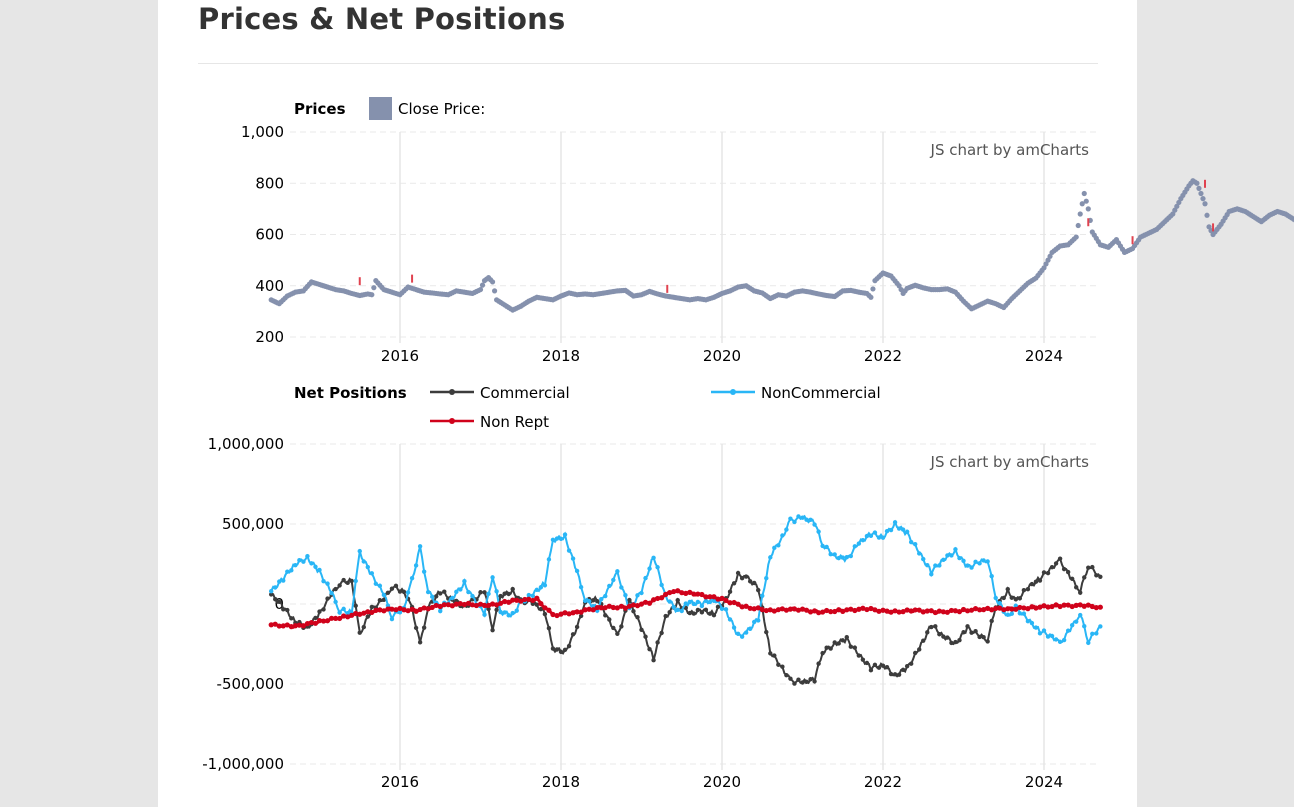  What do you see at coordinates (1010, 462) in the screenshot?
I see `net-chart-credit: JS chart by amCharts` at bounding box center [1010, 462].